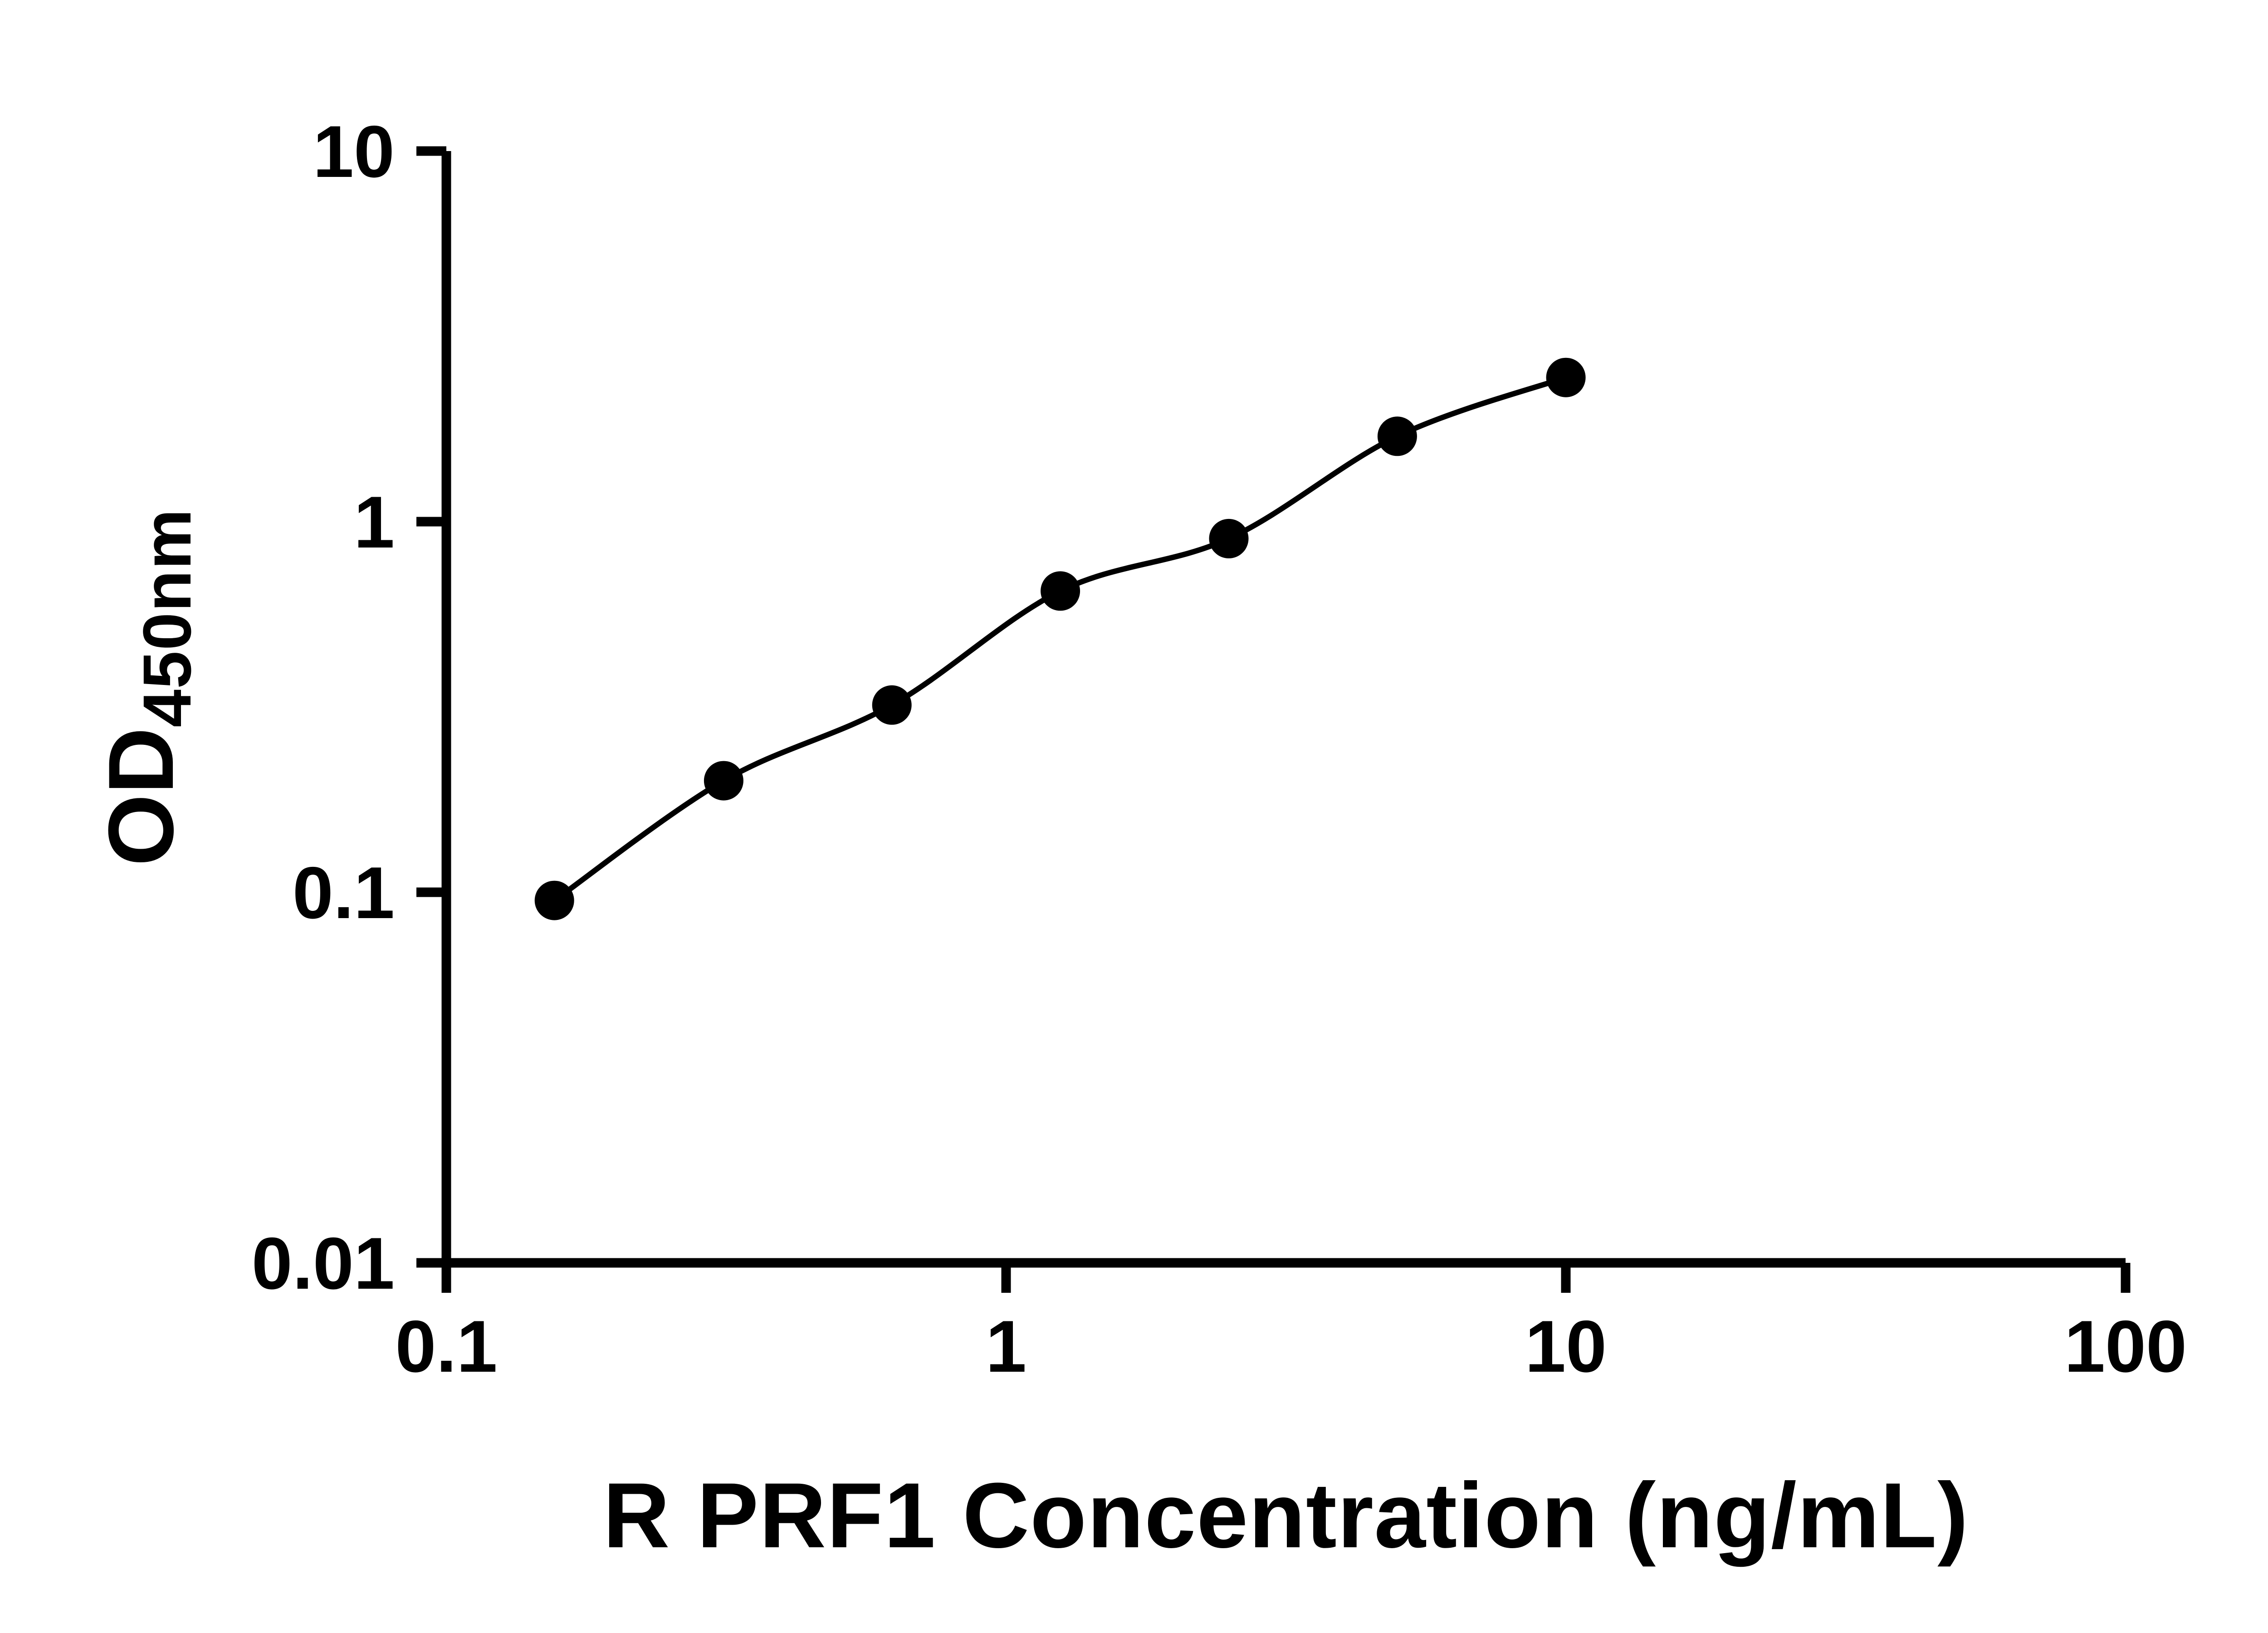 The width and height of the screenshot is (2268, 1633). What do you see at coordinates (1566, 1346) in the screenshot?
I see `x-tick-label: 10` at bounding box center [1566, 1346].